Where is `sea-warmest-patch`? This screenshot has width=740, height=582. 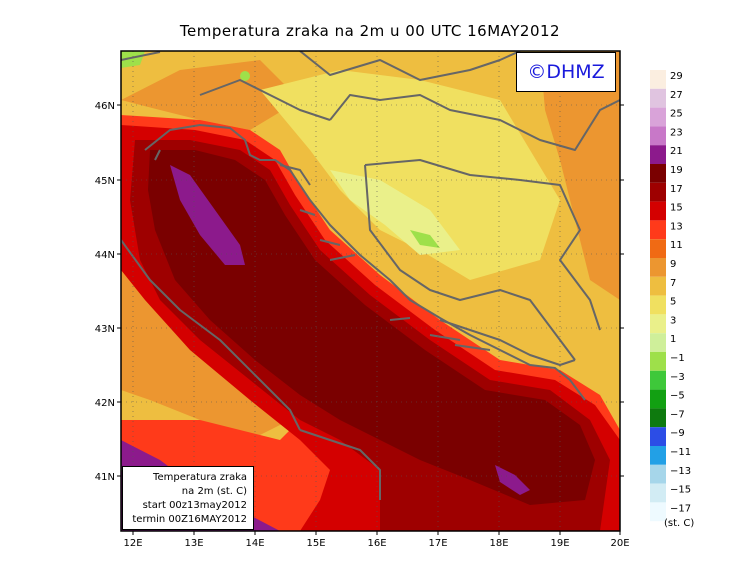 sea-warmest-patch is located at coordinates (207, 215).